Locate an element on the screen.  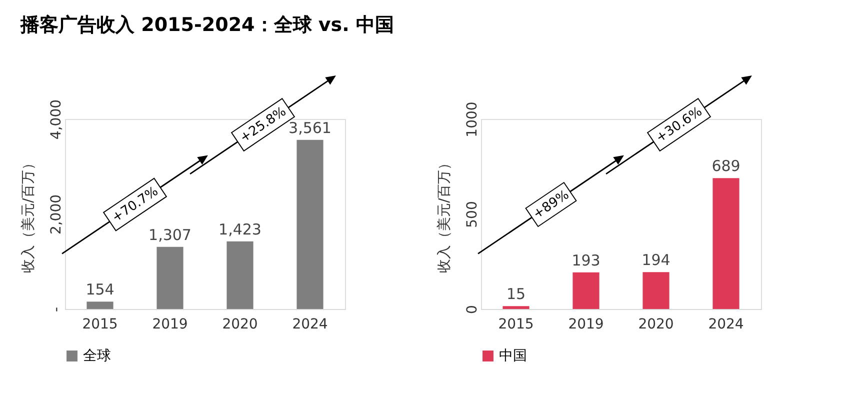
y-tick-label: - is located at coordinates (56, 309).